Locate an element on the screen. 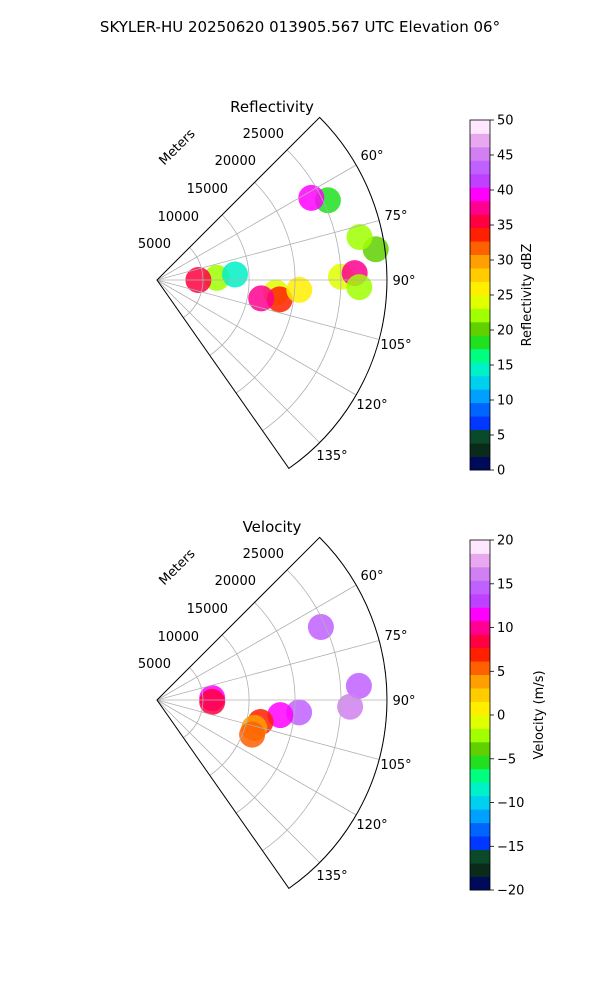  velocity-r-axis-label: Meters is located at coordinates (178, 567).